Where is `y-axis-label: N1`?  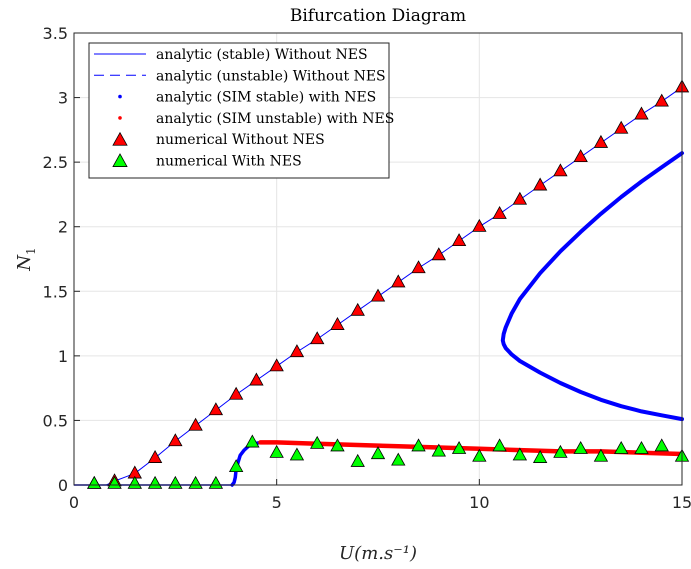 y-axis-label: N1 is located at coordinates (26, 259).